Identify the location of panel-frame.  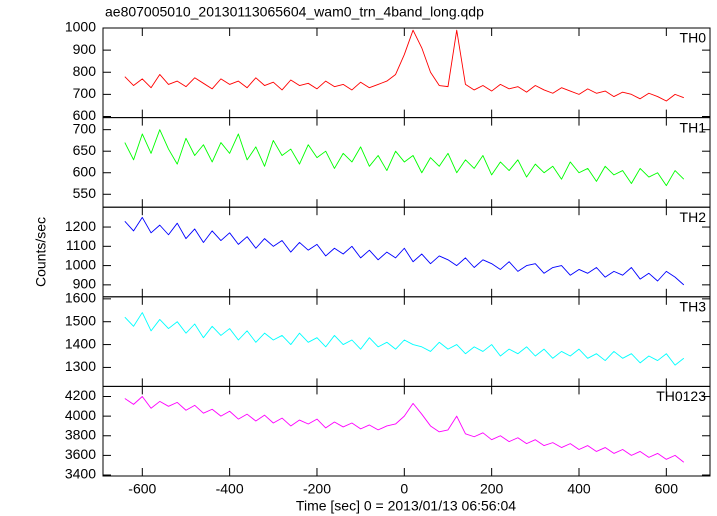
(406, 162).